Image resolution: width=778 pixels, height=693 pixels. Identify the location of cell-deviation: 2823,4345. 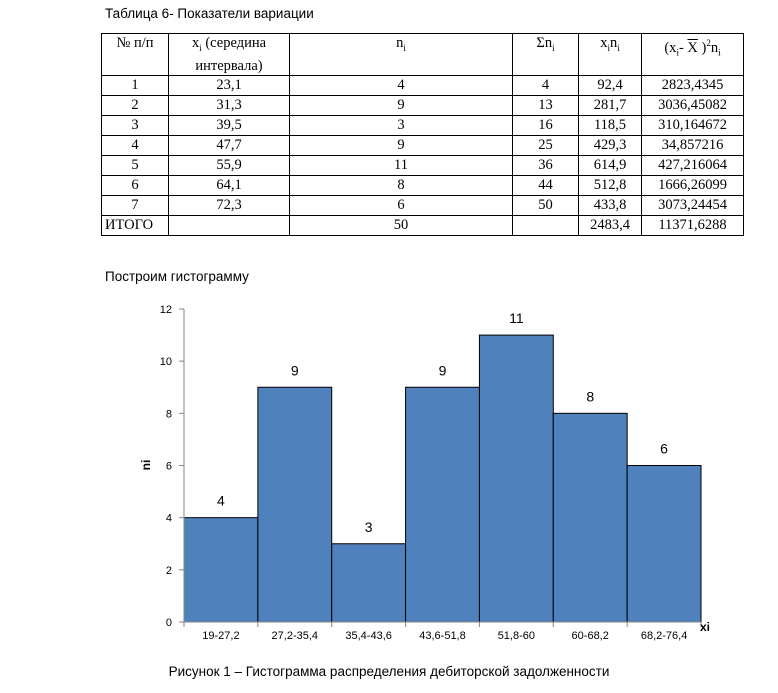
(692, 85).